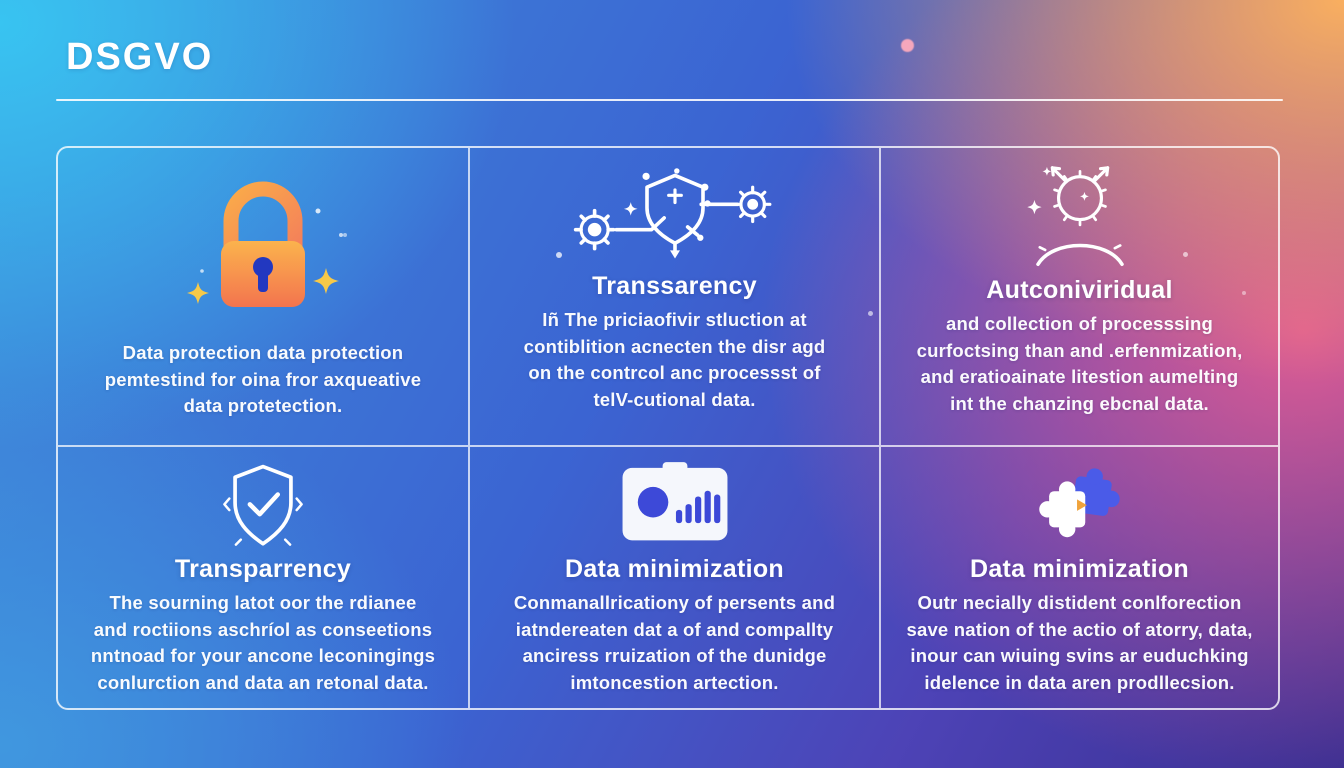 Image resolution: width=1344 pixels, height=768 pixels. What do you see at coordinates (1079, 376) in the screenshot?
I see `body-line: and eratioainate litestion aumelting` at bounding box center [1079, 376].